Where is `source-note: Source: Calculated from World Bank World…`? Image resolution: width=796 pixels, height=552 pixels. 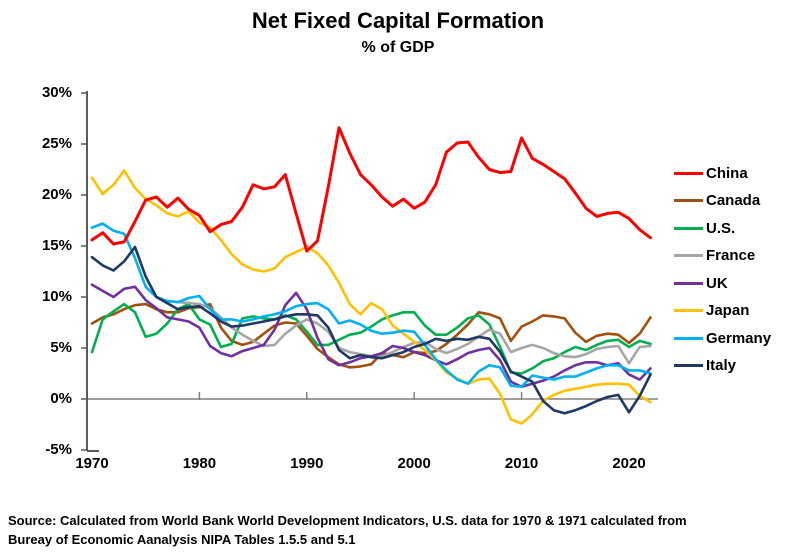
source-note: Source: Calculated from World Bank World… is located at coordinates (400, 530).